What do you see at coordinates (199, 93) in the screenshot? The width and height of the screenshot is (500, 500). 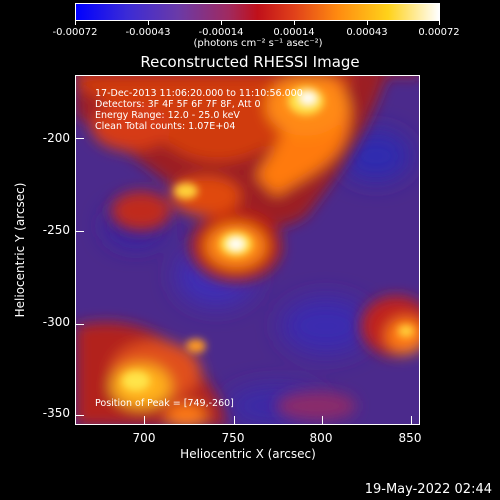 I see `time-range: 17-Dec-2013 11:06:20.000 to 11:10:56.000` at bounding box center [199, 93].